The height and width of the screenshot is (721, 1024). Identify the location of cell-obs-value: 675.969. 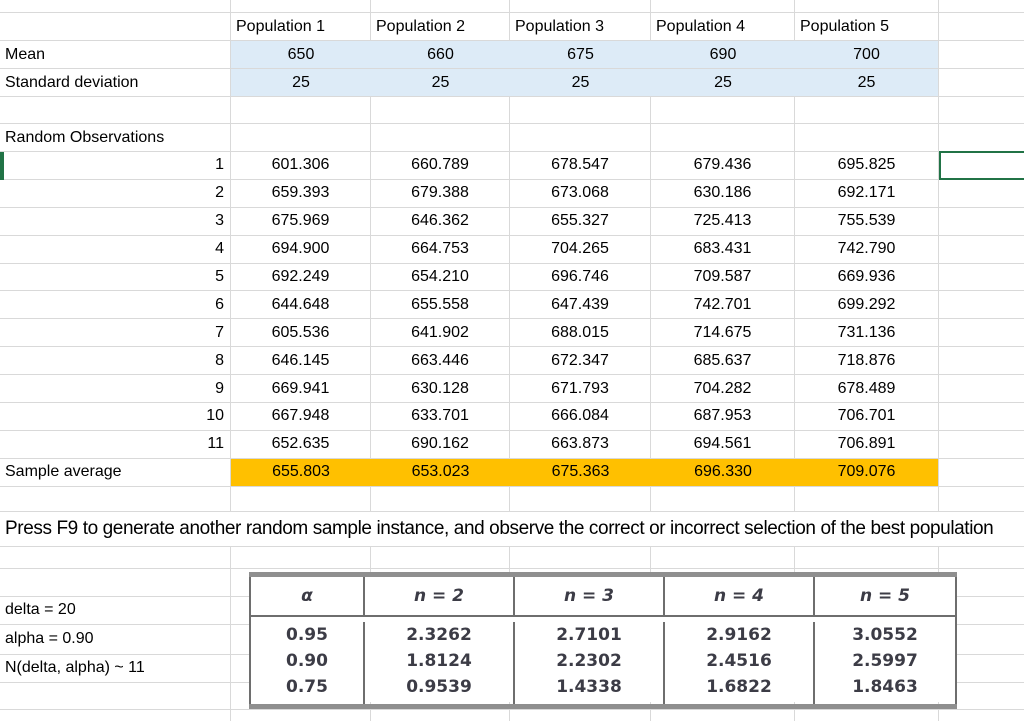
(301, 221).